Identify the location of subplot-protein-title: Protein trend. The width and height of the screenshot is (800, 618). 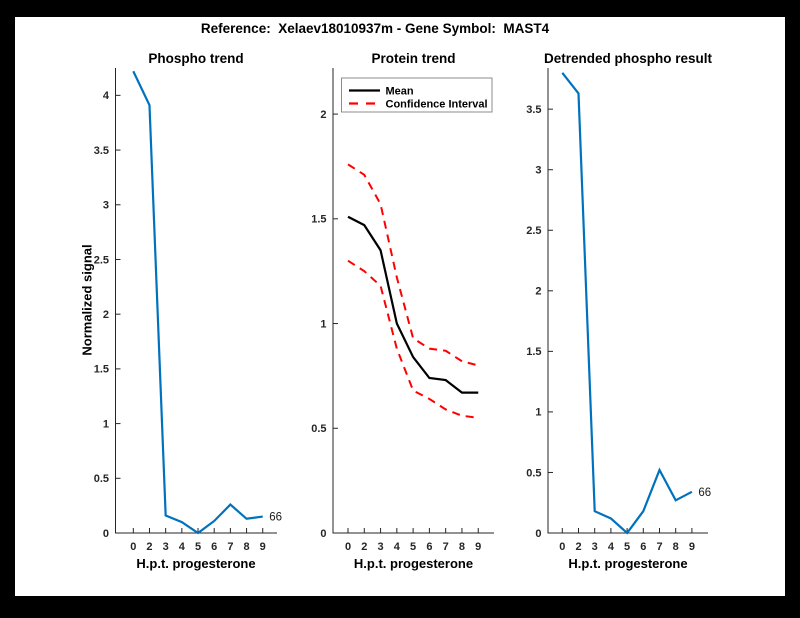
(413, 58).